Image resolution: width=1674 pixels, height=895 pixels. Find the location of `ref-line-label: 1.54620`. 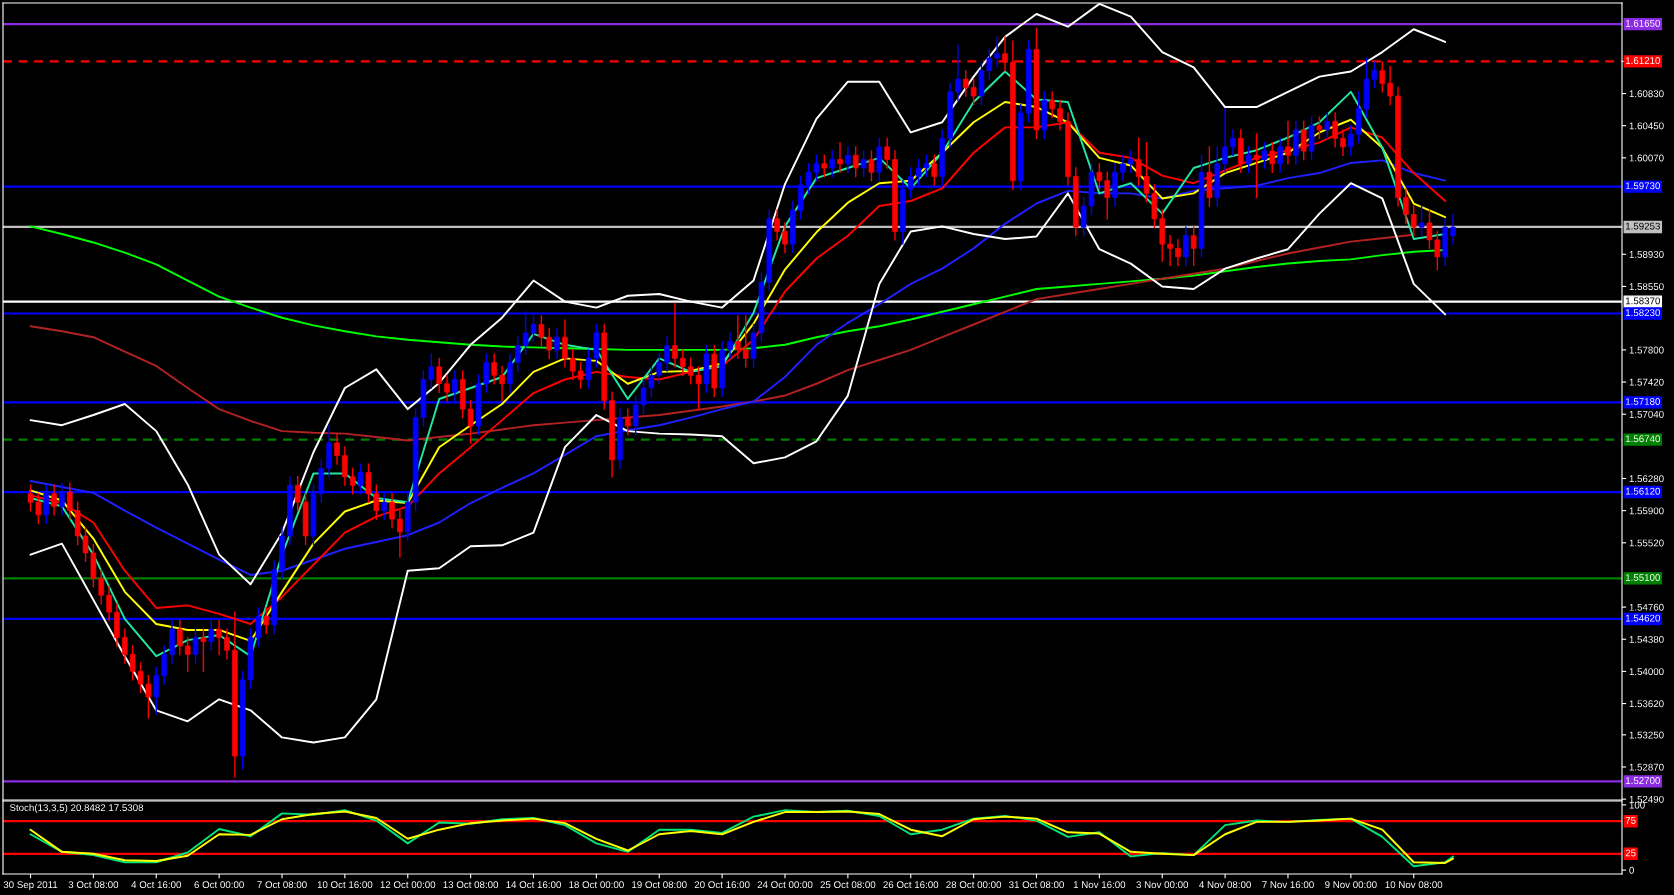

ref-line-label: 1.54620 is located at coordinates (1642, 618).